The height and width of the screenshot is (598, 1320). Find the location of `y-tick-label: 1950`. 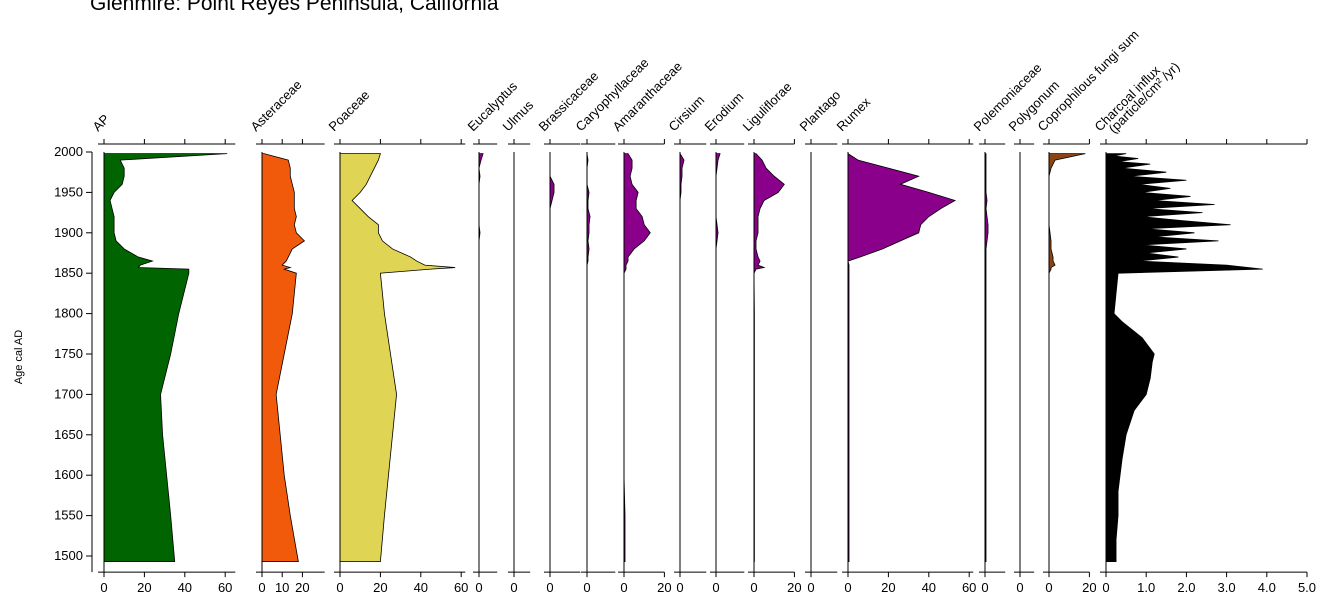

y-tick-label: 1950 is located at coordinates (68, 191).